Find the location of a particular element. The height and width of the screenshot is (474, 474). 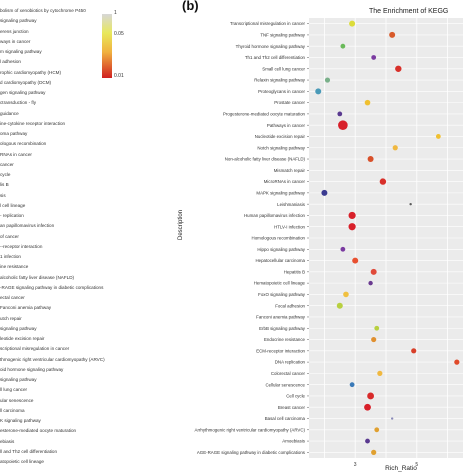

y-tick-label: Pathways in cancer is located at coordinates (286, 125).